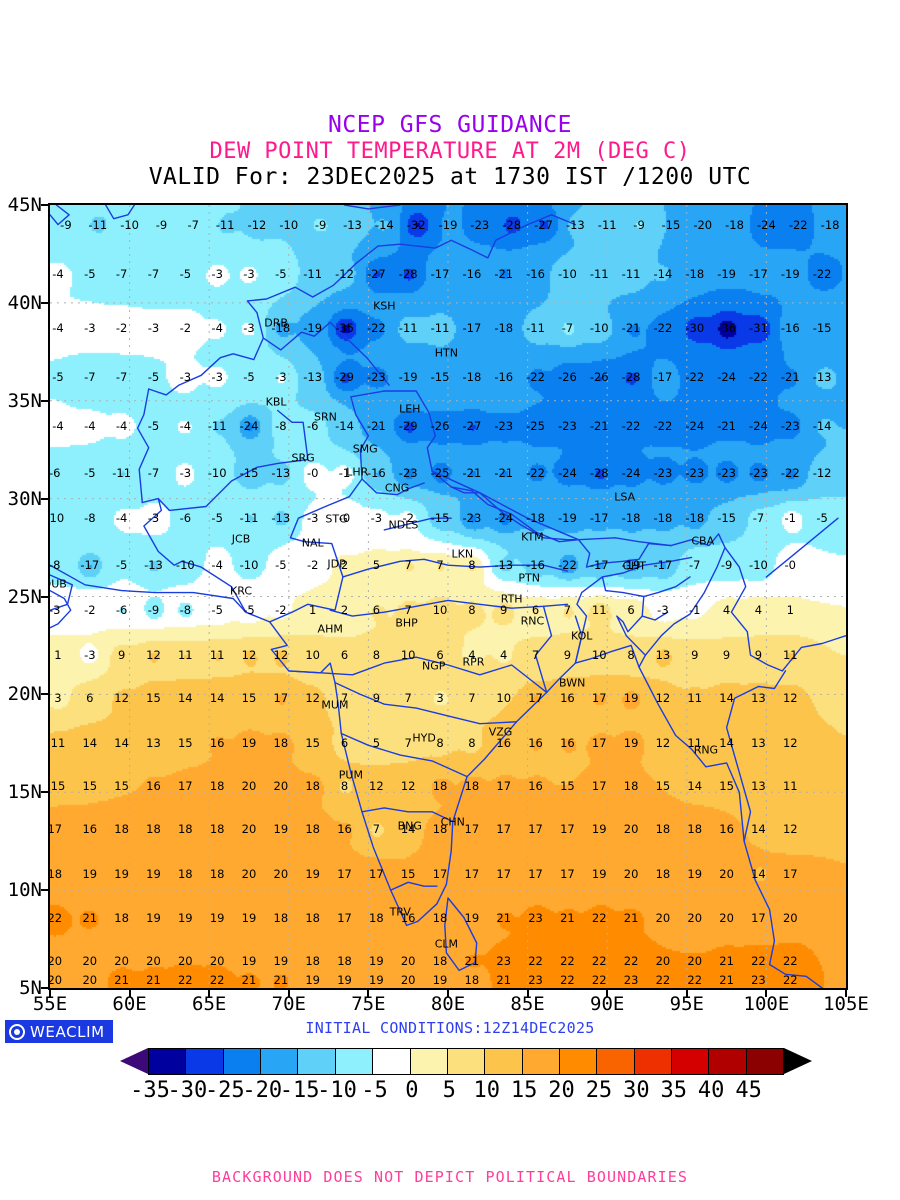  Describe the element at coordinates (408, 655) in the screenshot. I see `grid-value-label: 10` at that location.